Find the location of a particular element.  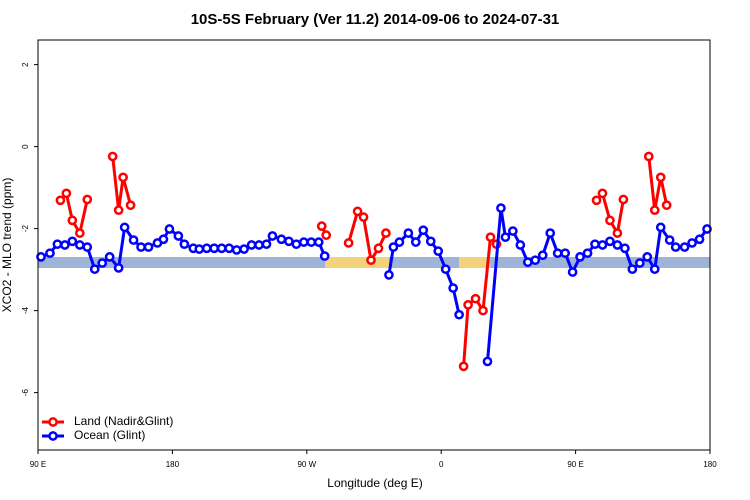

legend-label: Ocean (Glint) is located at coordinates (109, 435).